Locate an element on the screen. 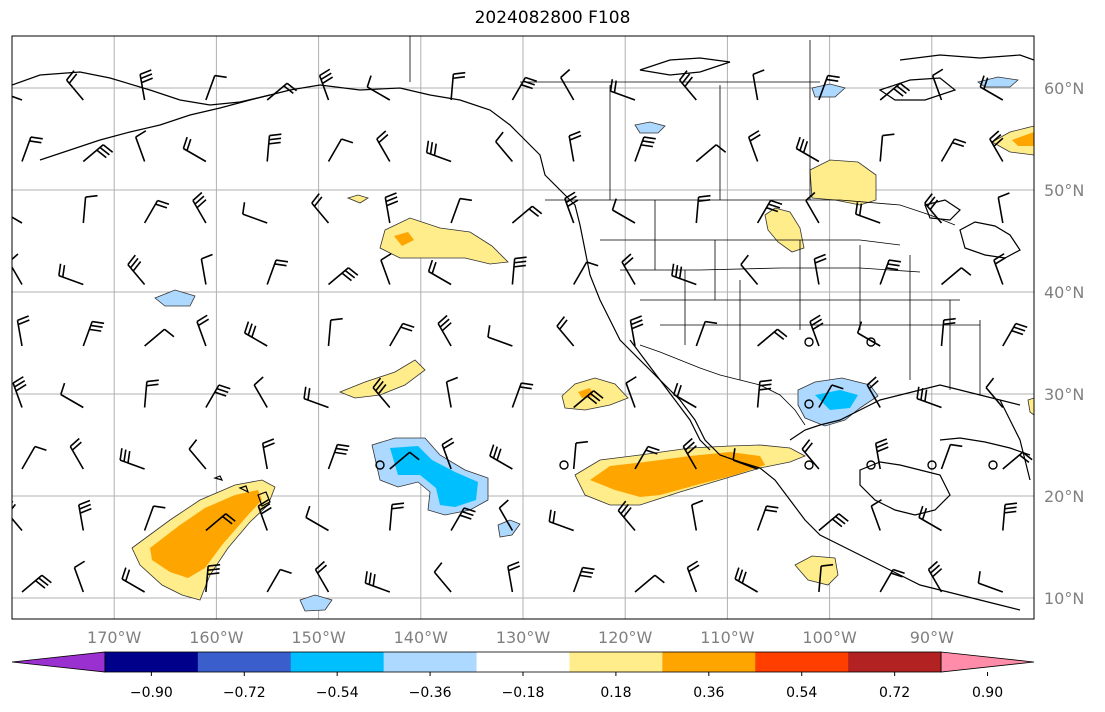  longitude-label: 160°W is located at coordinates (216, 637).